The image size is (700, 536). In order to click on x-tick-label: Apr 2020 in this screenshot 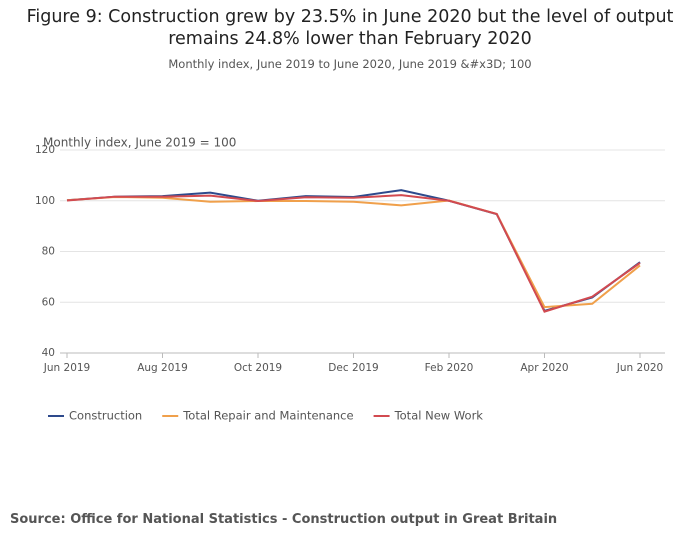, I will do `click(544, 368)`.